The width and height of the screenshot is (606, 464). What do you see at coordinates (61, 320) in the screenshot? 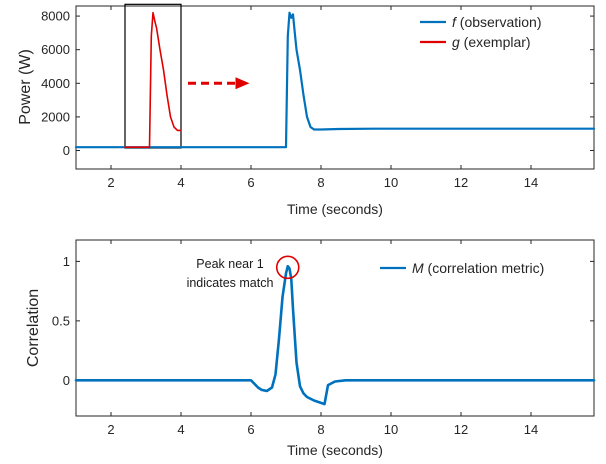
I see `y-tick-label: 0.5` at bounding box center [61, 320].